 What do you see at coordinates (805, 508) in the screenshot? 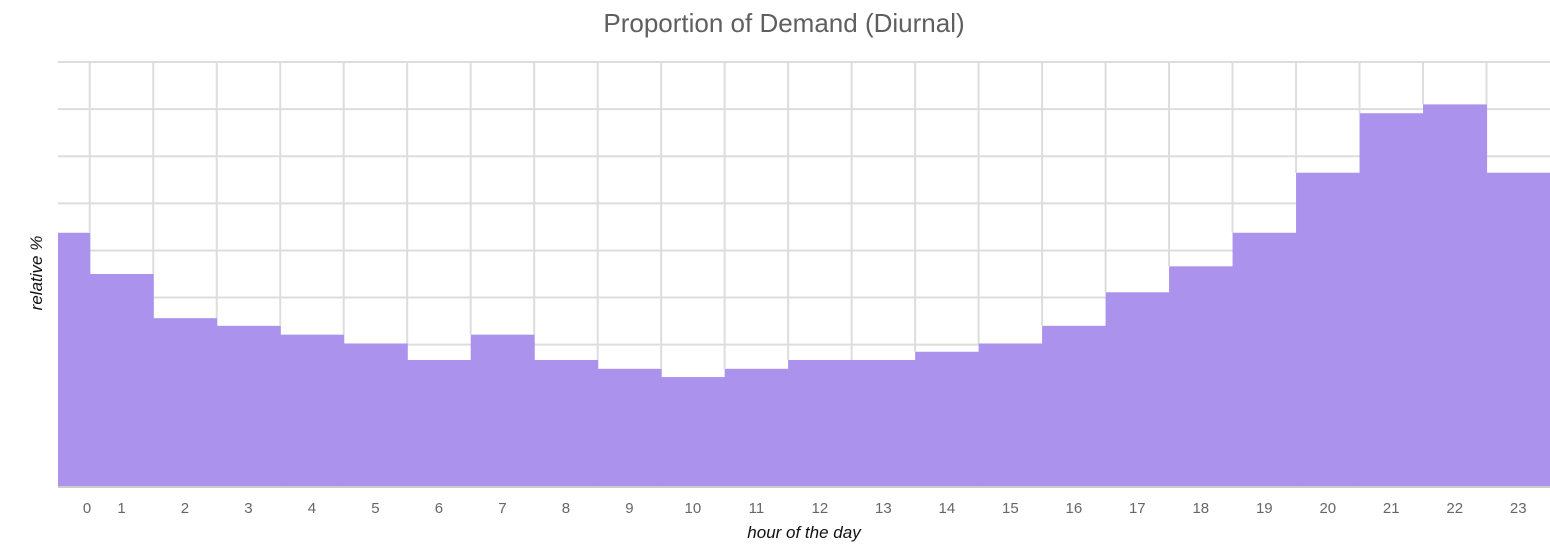
I see `x-tick-labels: 0 1 2 3 4 5 6 7 8 9 10 11 12 13 14 15 16 17 18 19 20 21 22 23` at bounding box center [805, 508].